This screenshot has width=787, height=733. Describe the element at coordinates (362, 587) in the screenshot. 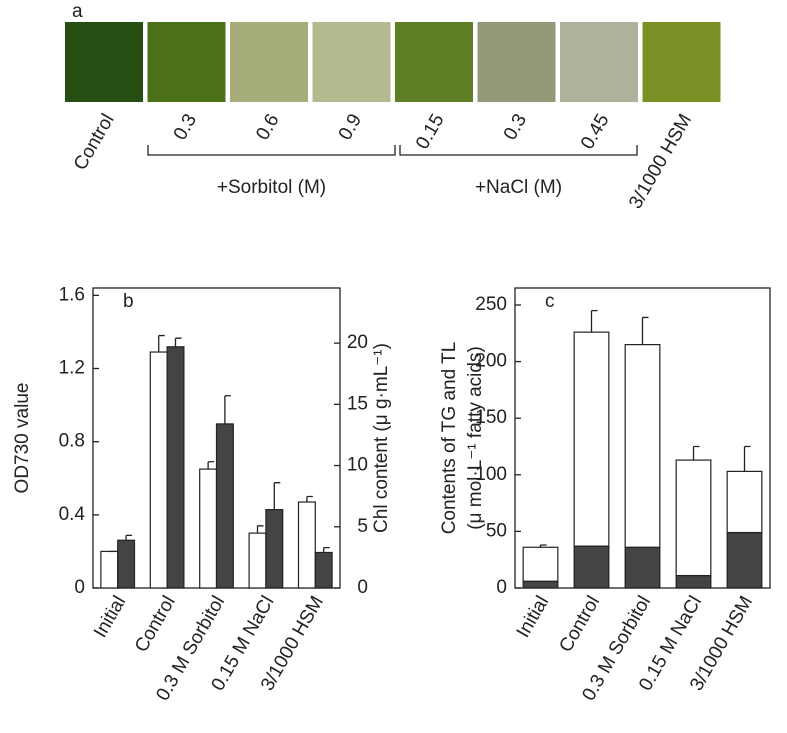

I see `y2-tick-label: 0` at that location.